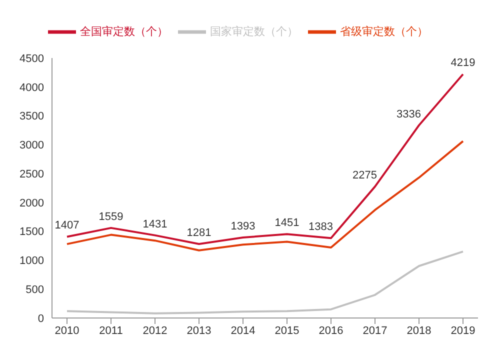  Describe the element at coordinates (32, 88) in the screenshot. I see `y-tick-label: 4000` at that location.